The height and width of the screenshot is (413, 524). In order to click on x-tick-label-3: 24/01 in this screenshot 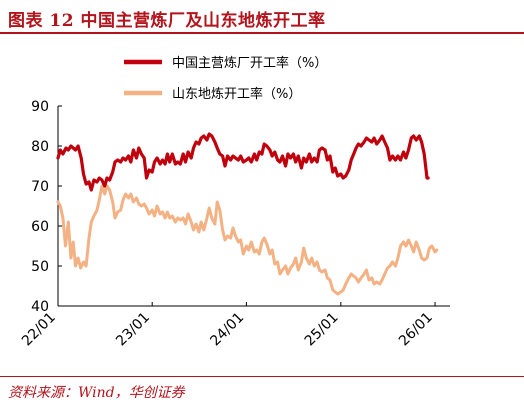, I will do `click(227, 330)`.